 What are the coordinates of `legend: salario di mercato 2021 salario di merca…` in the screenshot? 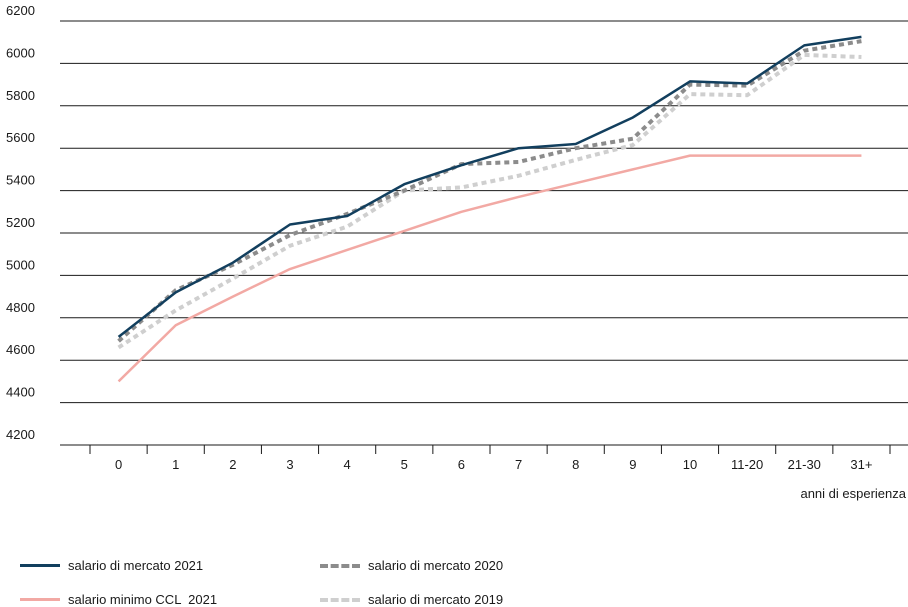 It's located at (320, 581).